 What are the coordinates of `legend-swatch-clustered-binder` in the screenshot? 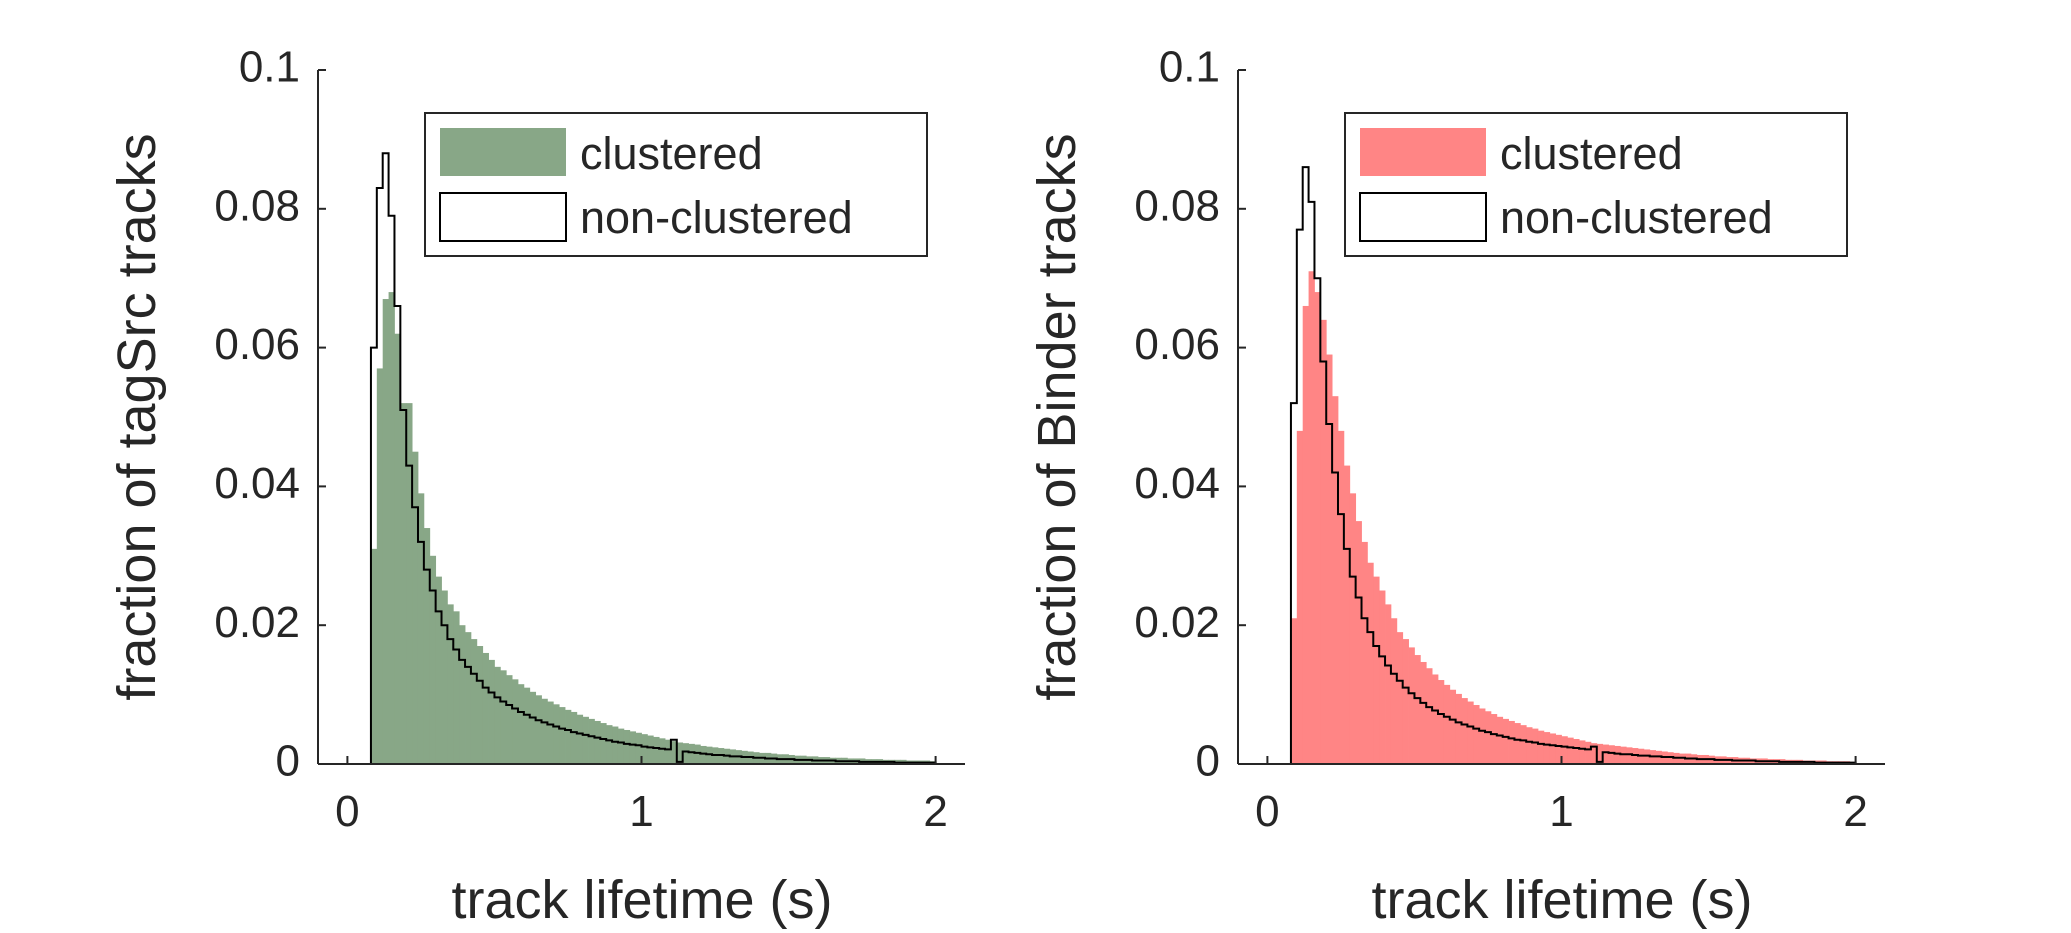 It's located at (1423, 152).